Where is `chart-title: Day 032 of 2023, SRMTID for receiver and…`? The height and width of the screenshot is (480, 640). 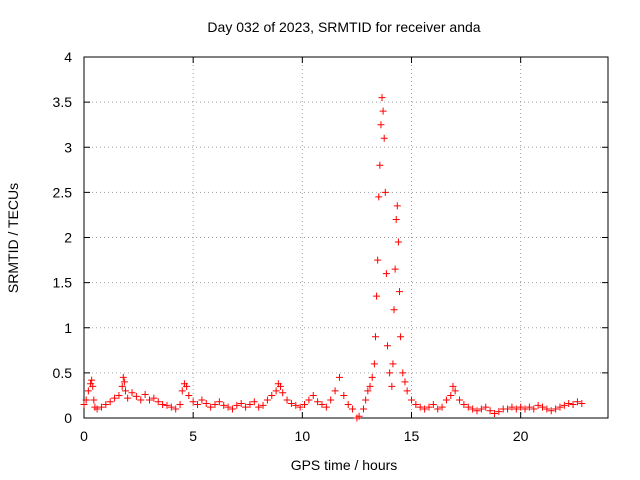 chart-title: Day 032 of 2023, SRMTID for receiver and… is located at coordinates (343, 27).